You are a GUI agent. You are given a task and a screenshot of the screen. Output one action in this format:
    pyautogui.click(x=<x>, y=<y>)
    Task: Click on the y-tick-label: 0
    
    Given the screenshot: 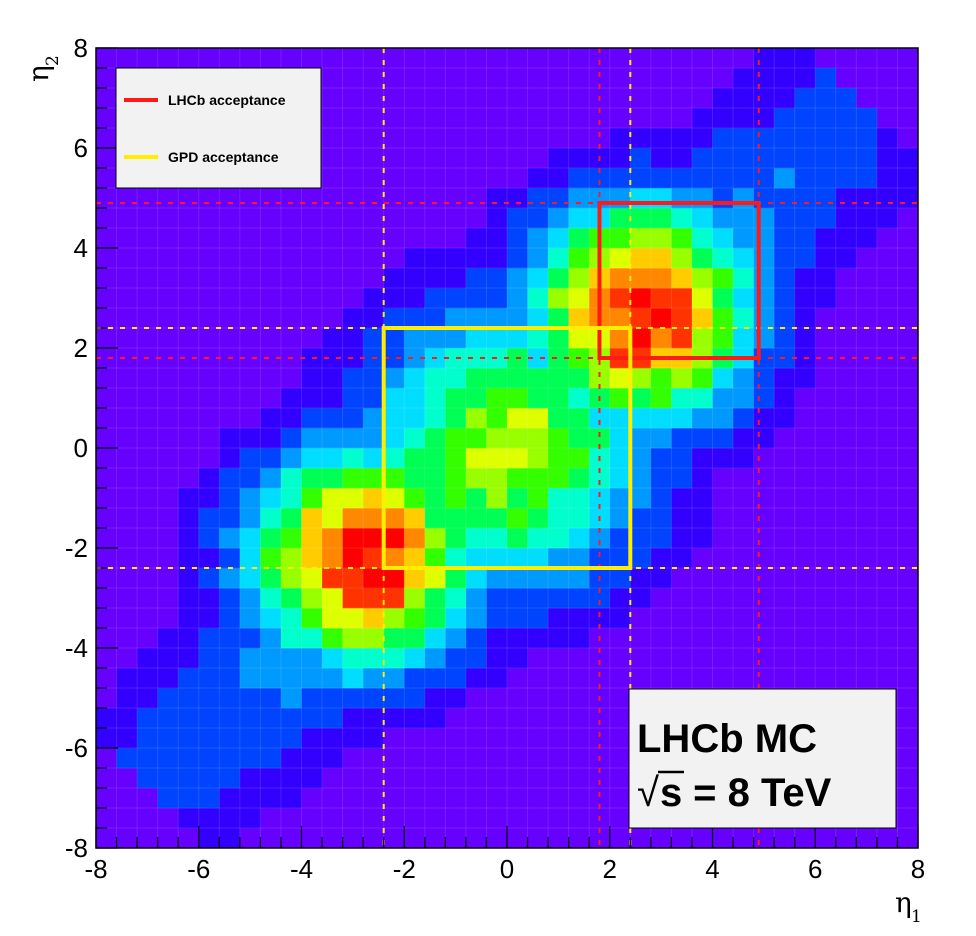 What is the action you would take?
    pyautogui.click(x=81, y=448)
    